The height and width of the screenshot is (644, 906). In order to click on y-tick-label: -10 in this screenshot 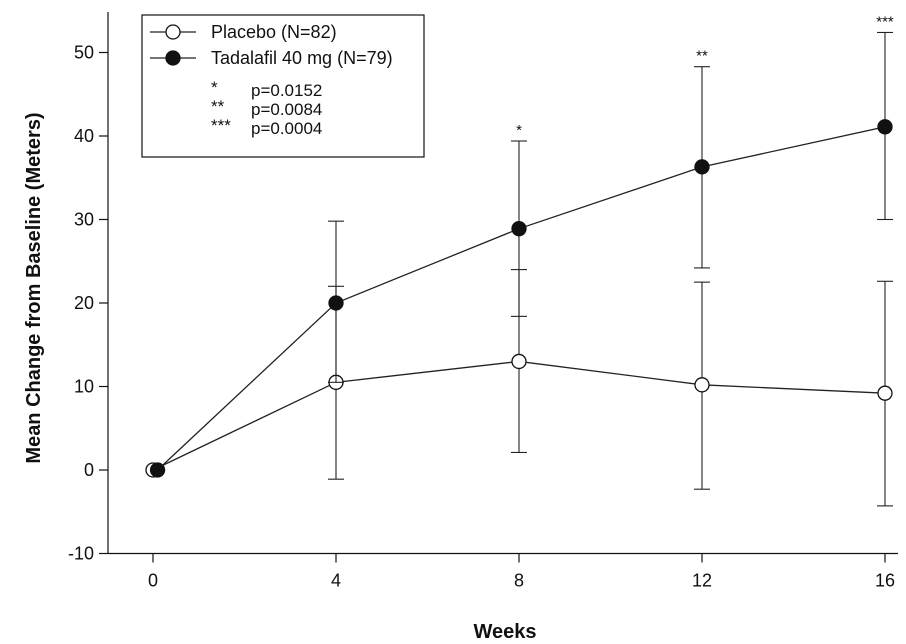, I will do `click(81, 554)`.